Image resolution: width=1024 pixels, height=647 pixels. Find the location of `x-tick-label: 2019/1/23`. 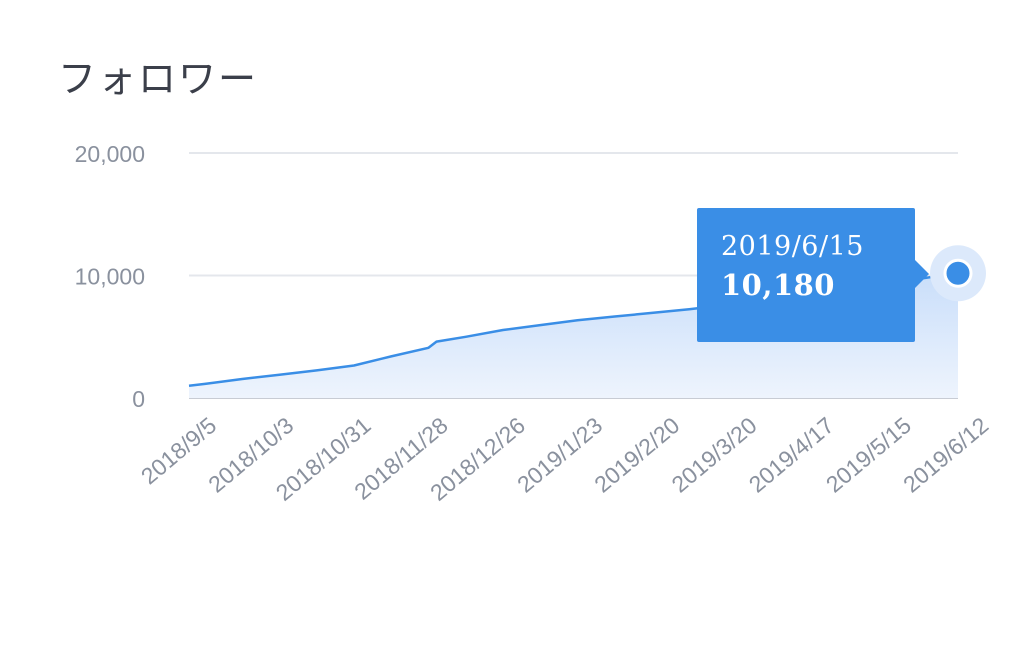

x-tick-label: 2019/1/23 is located at coordinates (559, 455).